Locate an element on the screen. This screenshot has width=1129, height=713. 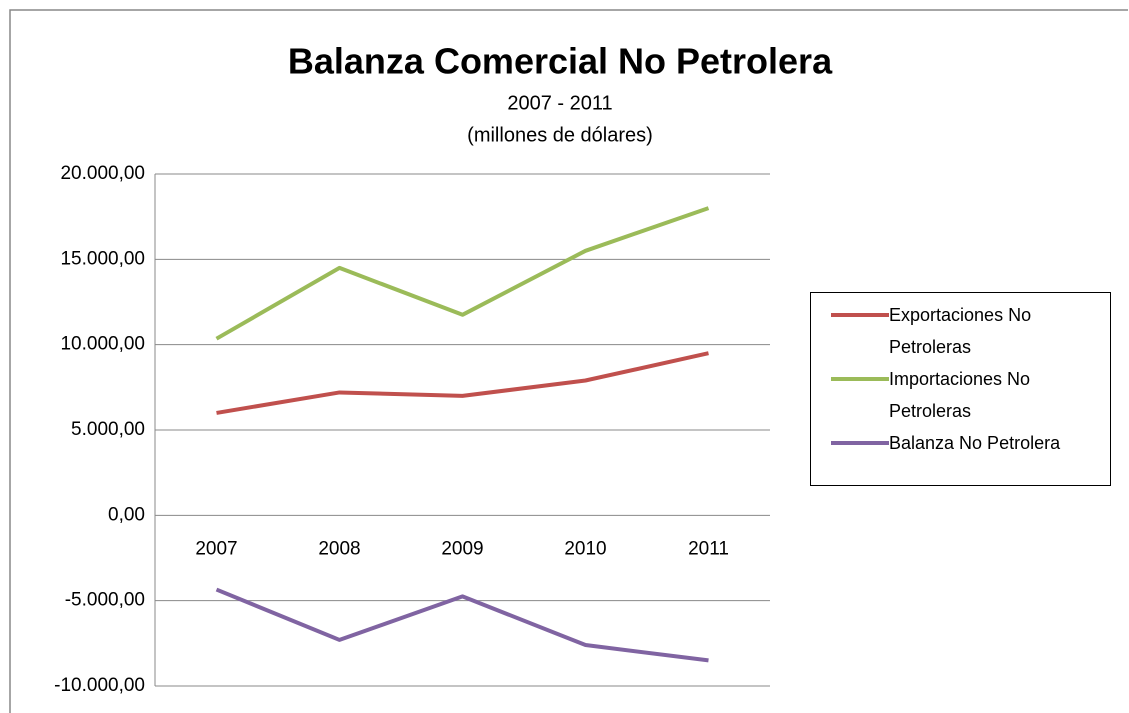
legend-label: Importaciones No Petroleras is located at coordinates (960, 395).